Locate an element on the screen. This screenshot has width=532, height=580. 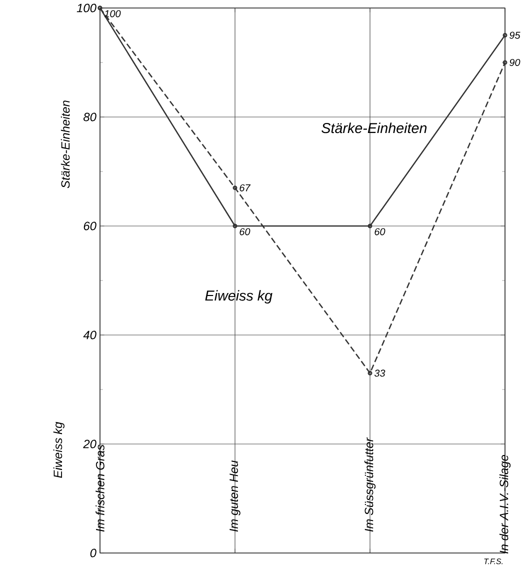
y-tick-label: 40 is located at coordinates (89, 335).